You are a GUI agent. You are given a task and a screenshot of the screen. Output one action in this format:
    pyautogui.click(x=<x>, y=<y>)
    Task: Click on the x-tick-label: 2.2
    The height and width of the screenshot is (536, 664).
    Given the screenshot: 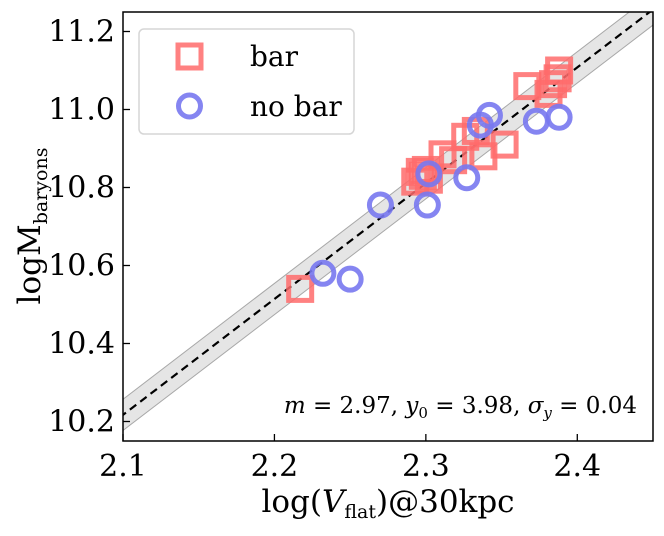 What is the action you would take?
    pyautogui.click(x=275, y=466)
    